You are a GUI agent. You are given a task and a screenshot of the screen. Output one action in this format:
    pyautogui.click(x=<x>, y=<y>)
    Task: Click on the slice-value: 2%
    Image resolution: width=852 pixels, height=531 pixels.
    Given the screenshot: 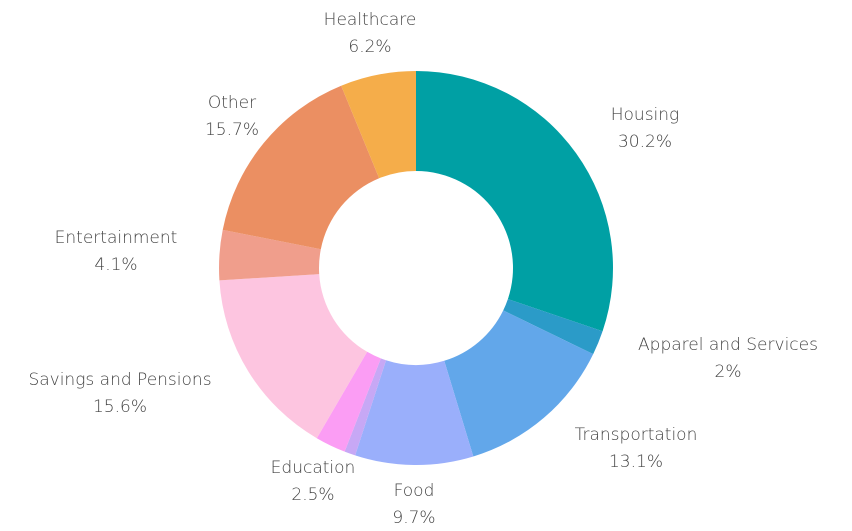 What is the action you would take?
    pyautogui.click(x=728, y=372)
    